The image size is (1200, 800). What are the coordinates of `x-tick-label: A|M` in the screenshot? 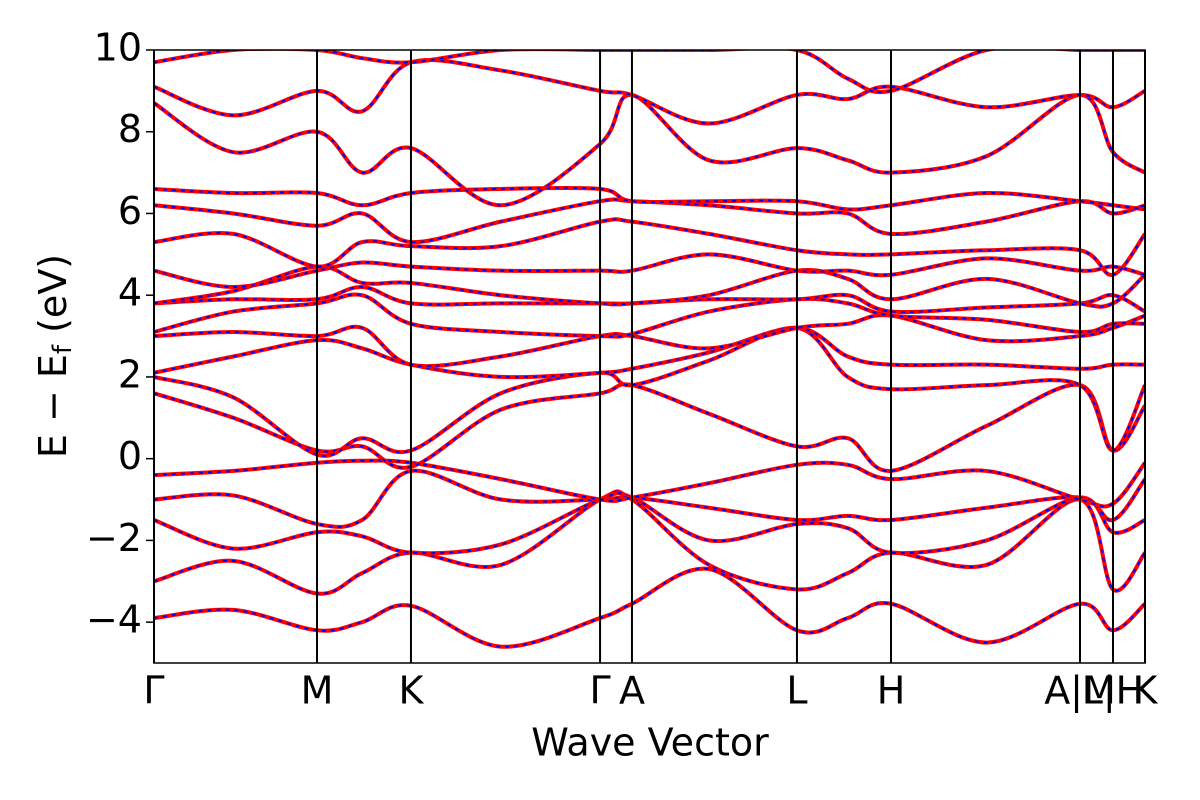 It's located at (1080, 691).